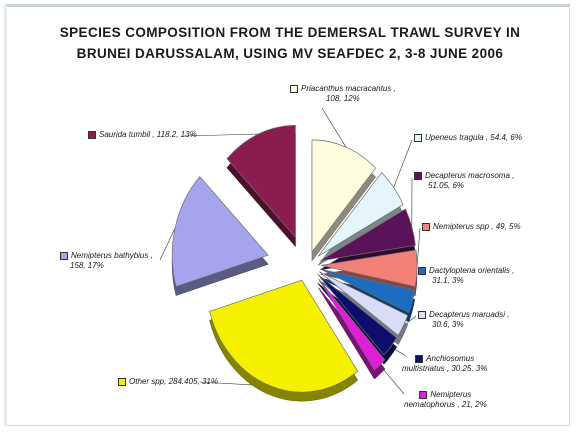 This screenshot has width=576, height=432. I want to click on leader-line-saurida-tumbil, so click(221, 135).